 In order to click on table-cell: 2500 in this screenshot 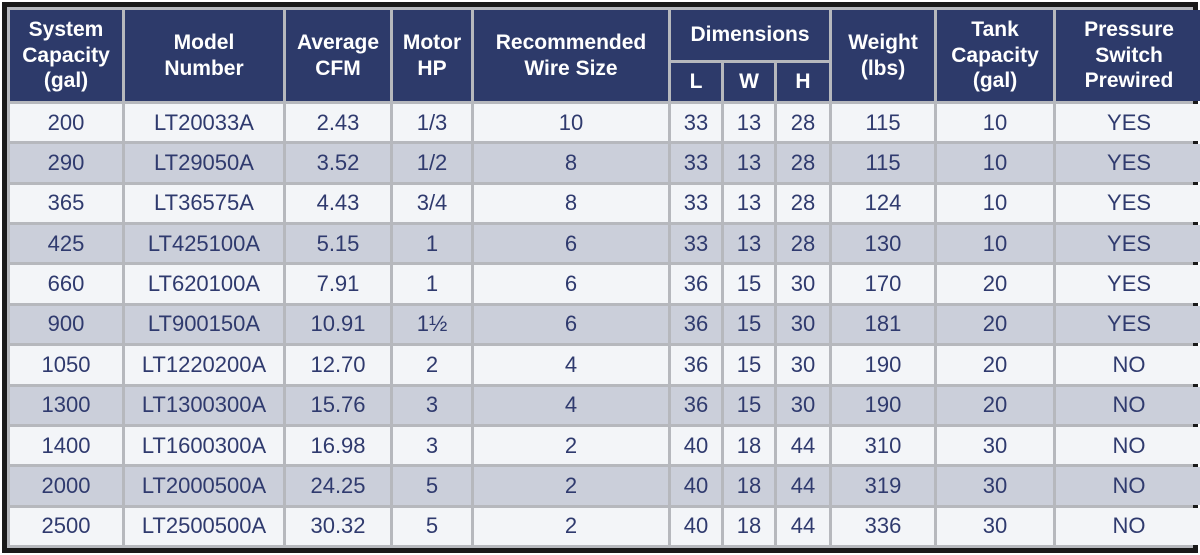, I will do `click(66, 526)`.